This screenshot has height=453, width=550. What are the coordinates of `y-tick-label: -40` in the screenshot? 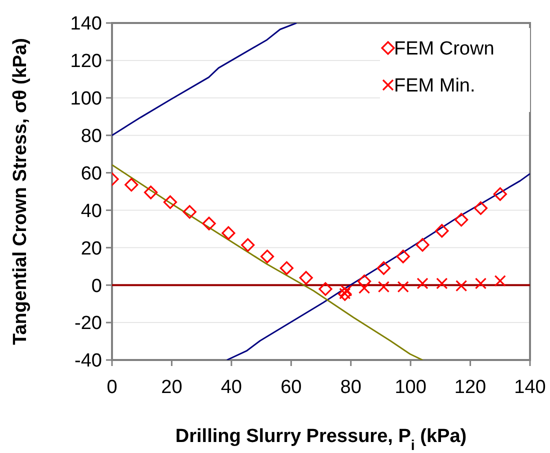 It's located at (88, 361).